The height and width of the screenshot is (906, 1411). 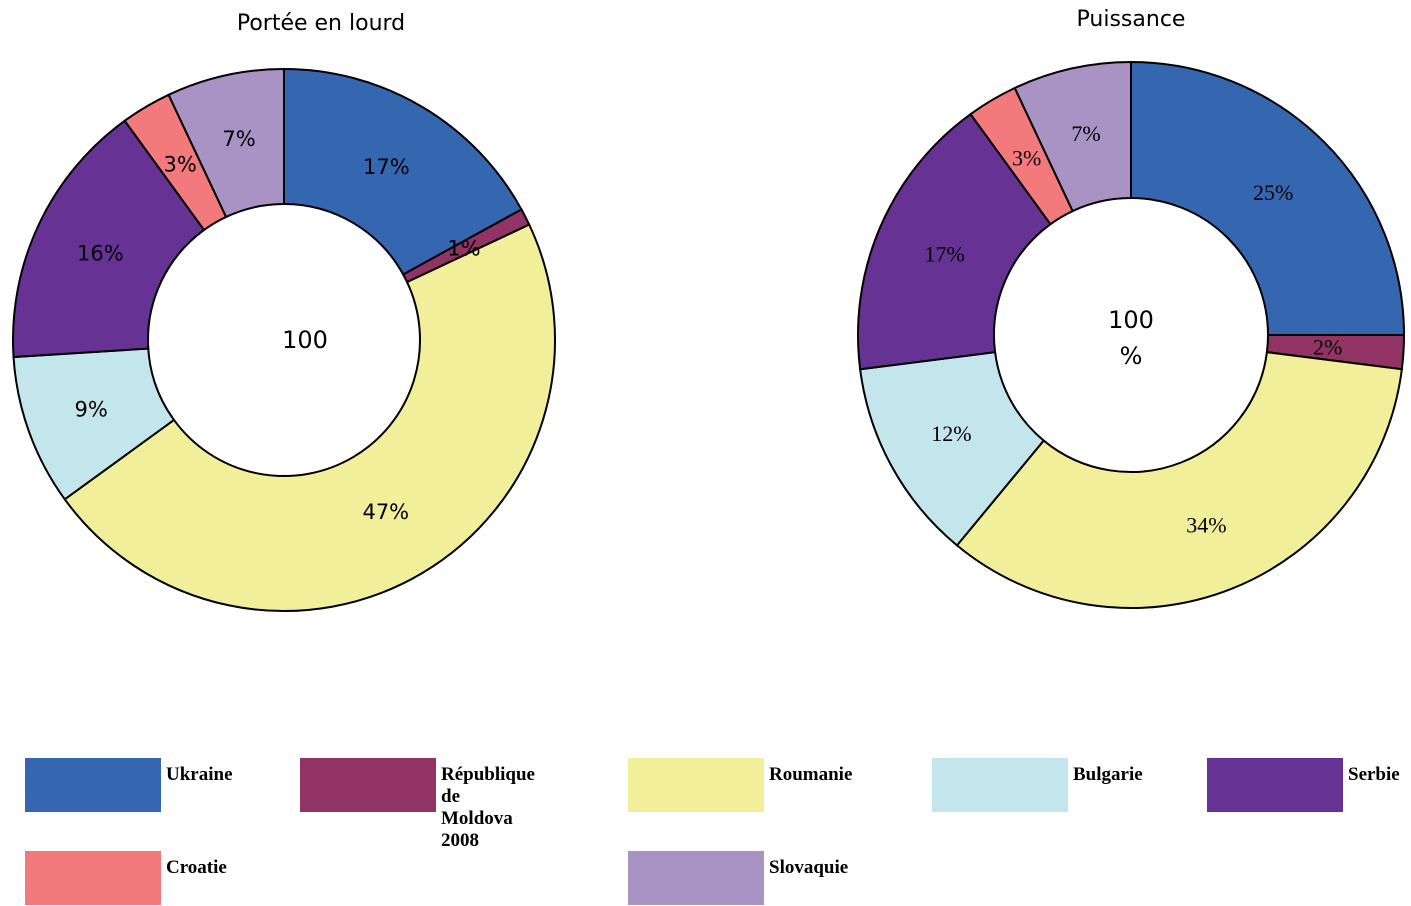 What do you see at coordinates (1273, 192) in the screenshot?
I see `slice-value-label: 25%` at bounding box center [1273, 192].